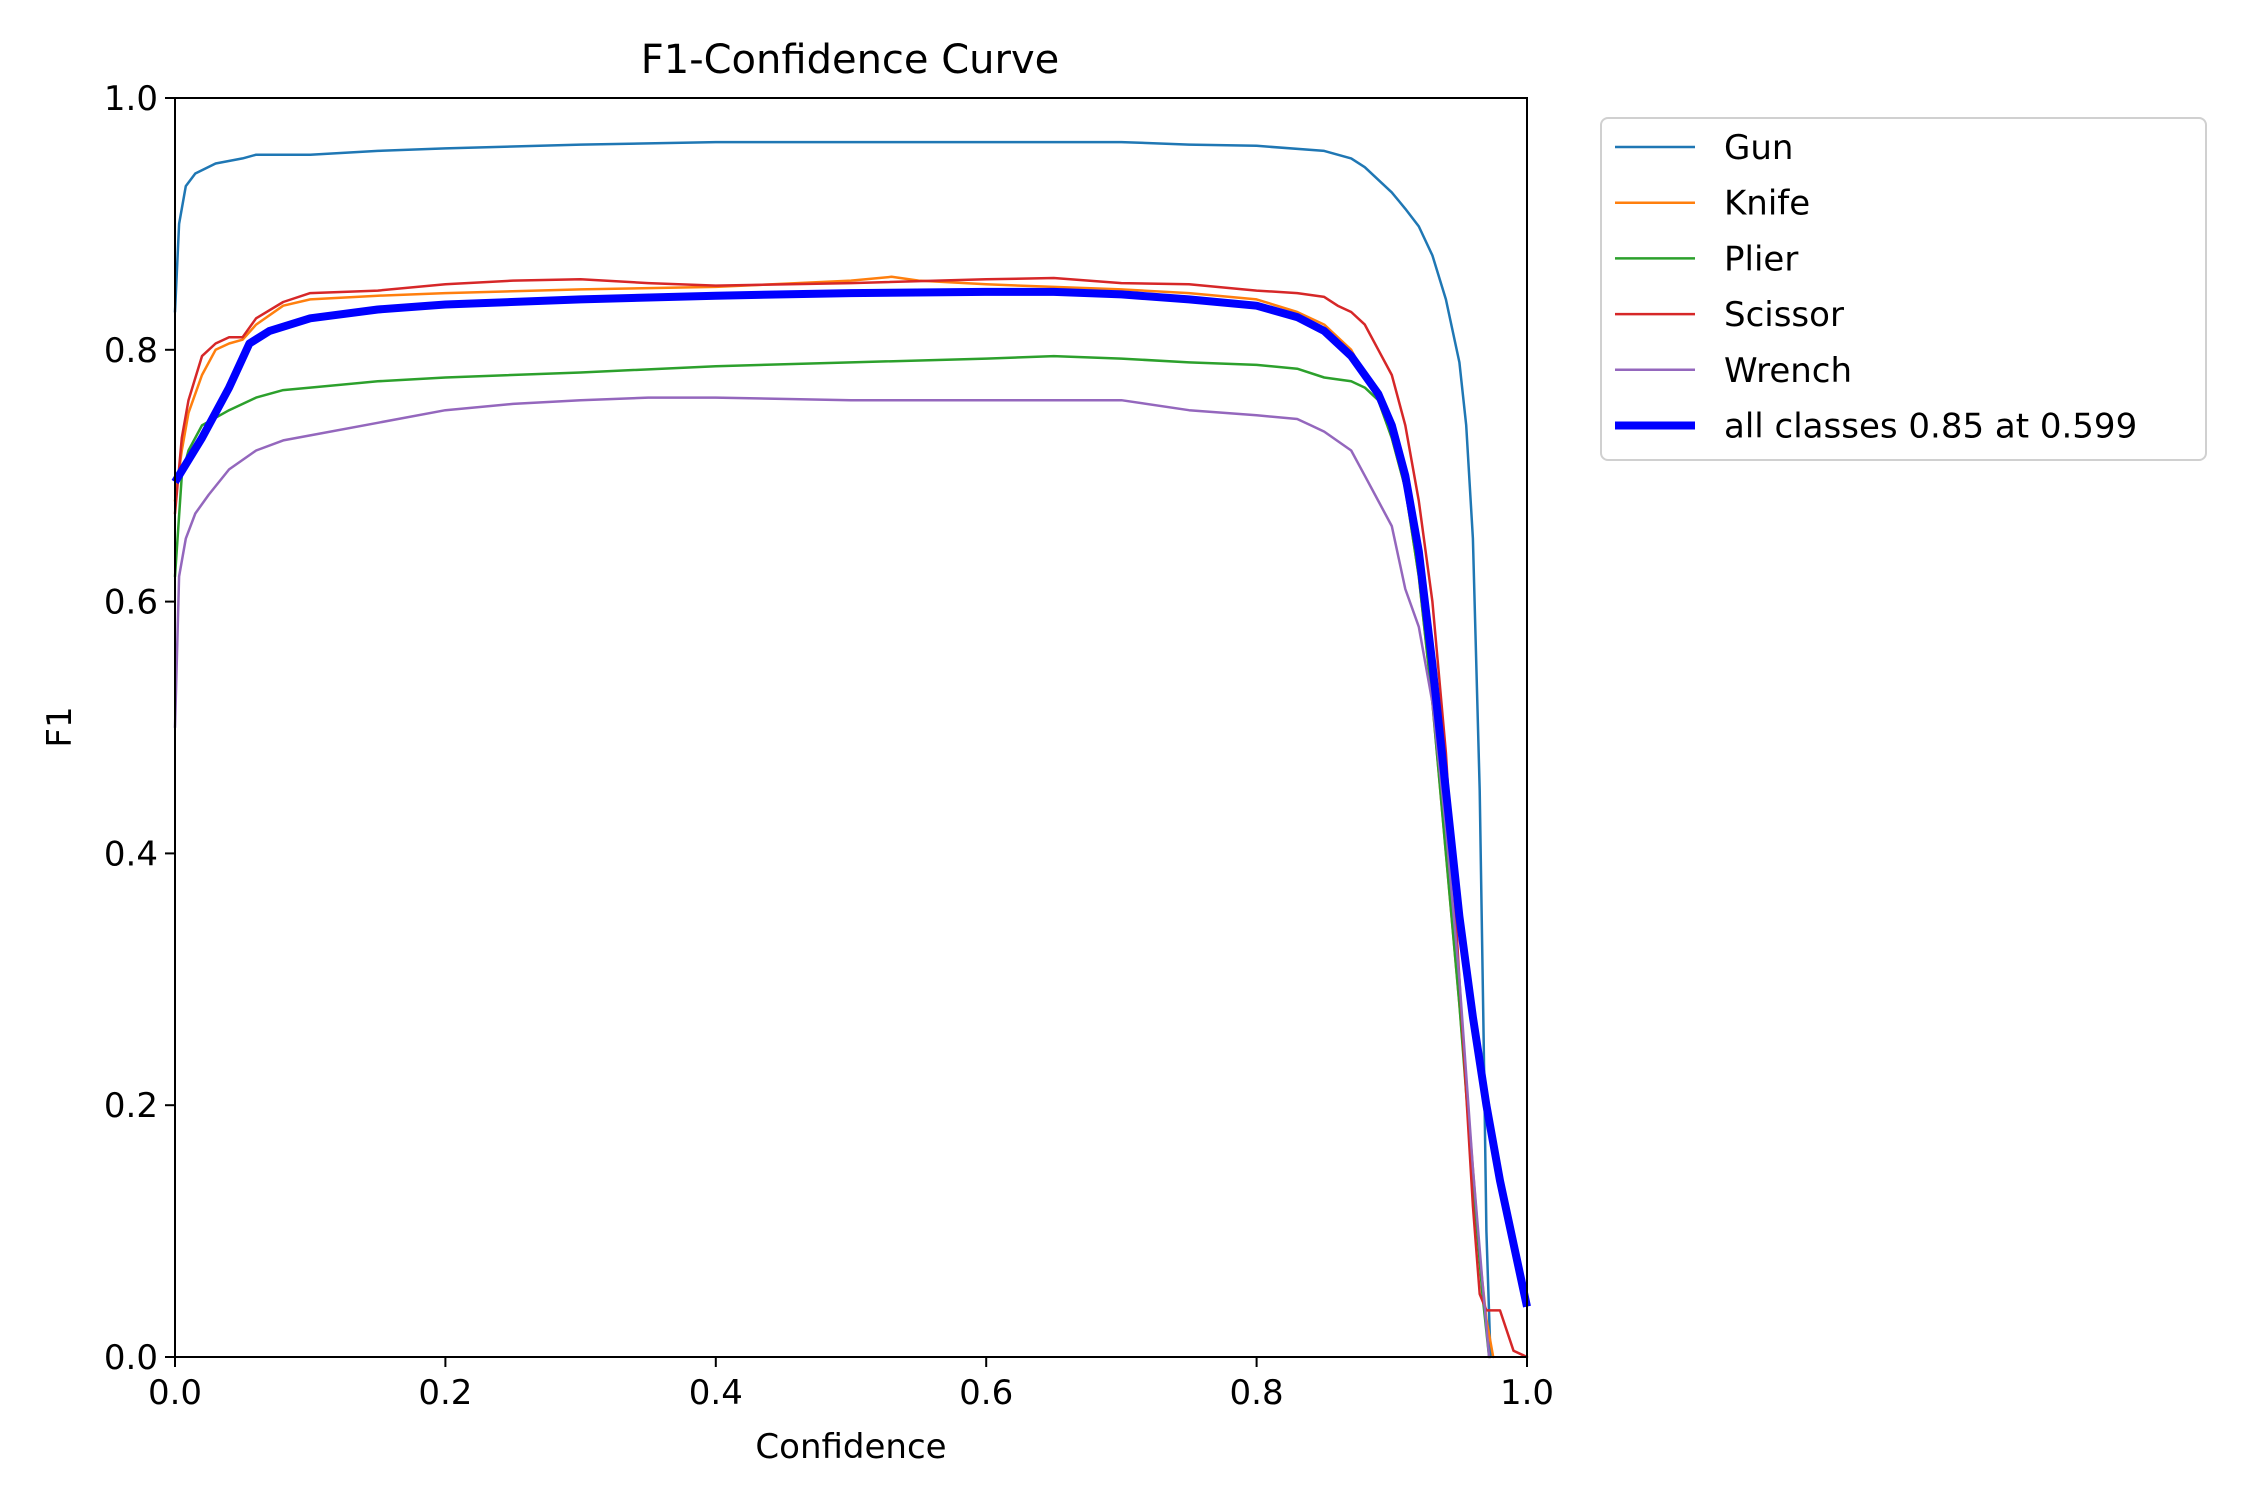 This screenshot has height=1500, width=2250. What do you see at coordinates (131, 1106) in the screenshot?
I see `y-tick-label: 0.2` at bounding box center [131, 1106].